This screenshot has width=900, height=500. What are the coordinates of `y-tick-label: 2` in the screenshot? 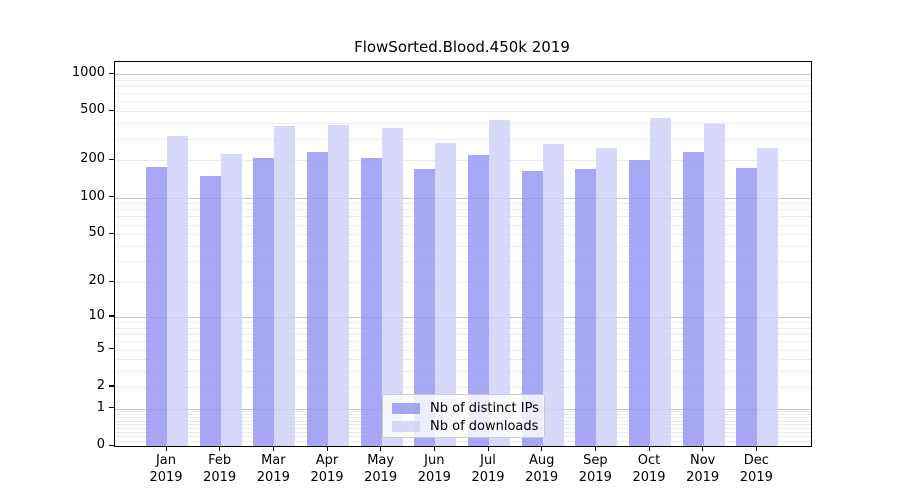 It's located at (100, 385).